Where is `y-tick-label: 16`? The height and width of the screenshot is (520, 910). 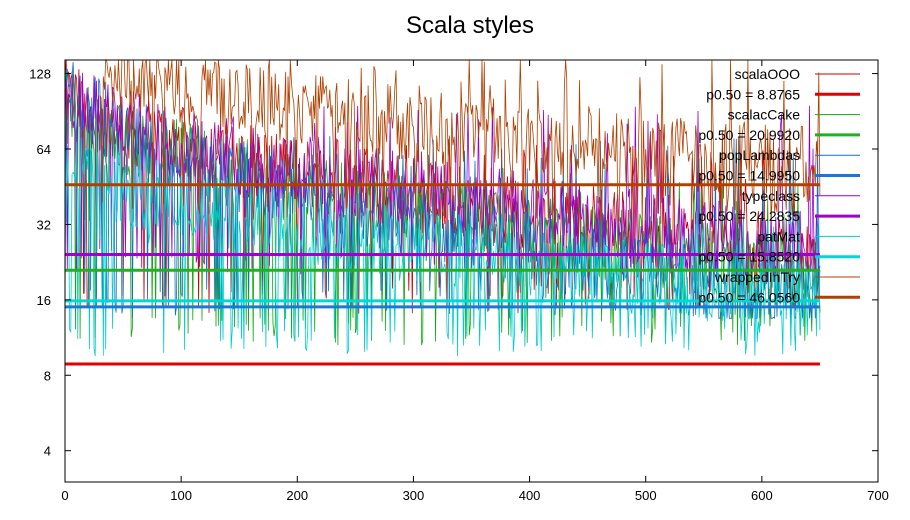 y-tick-label: 16 is located at coordinates (44, 300).